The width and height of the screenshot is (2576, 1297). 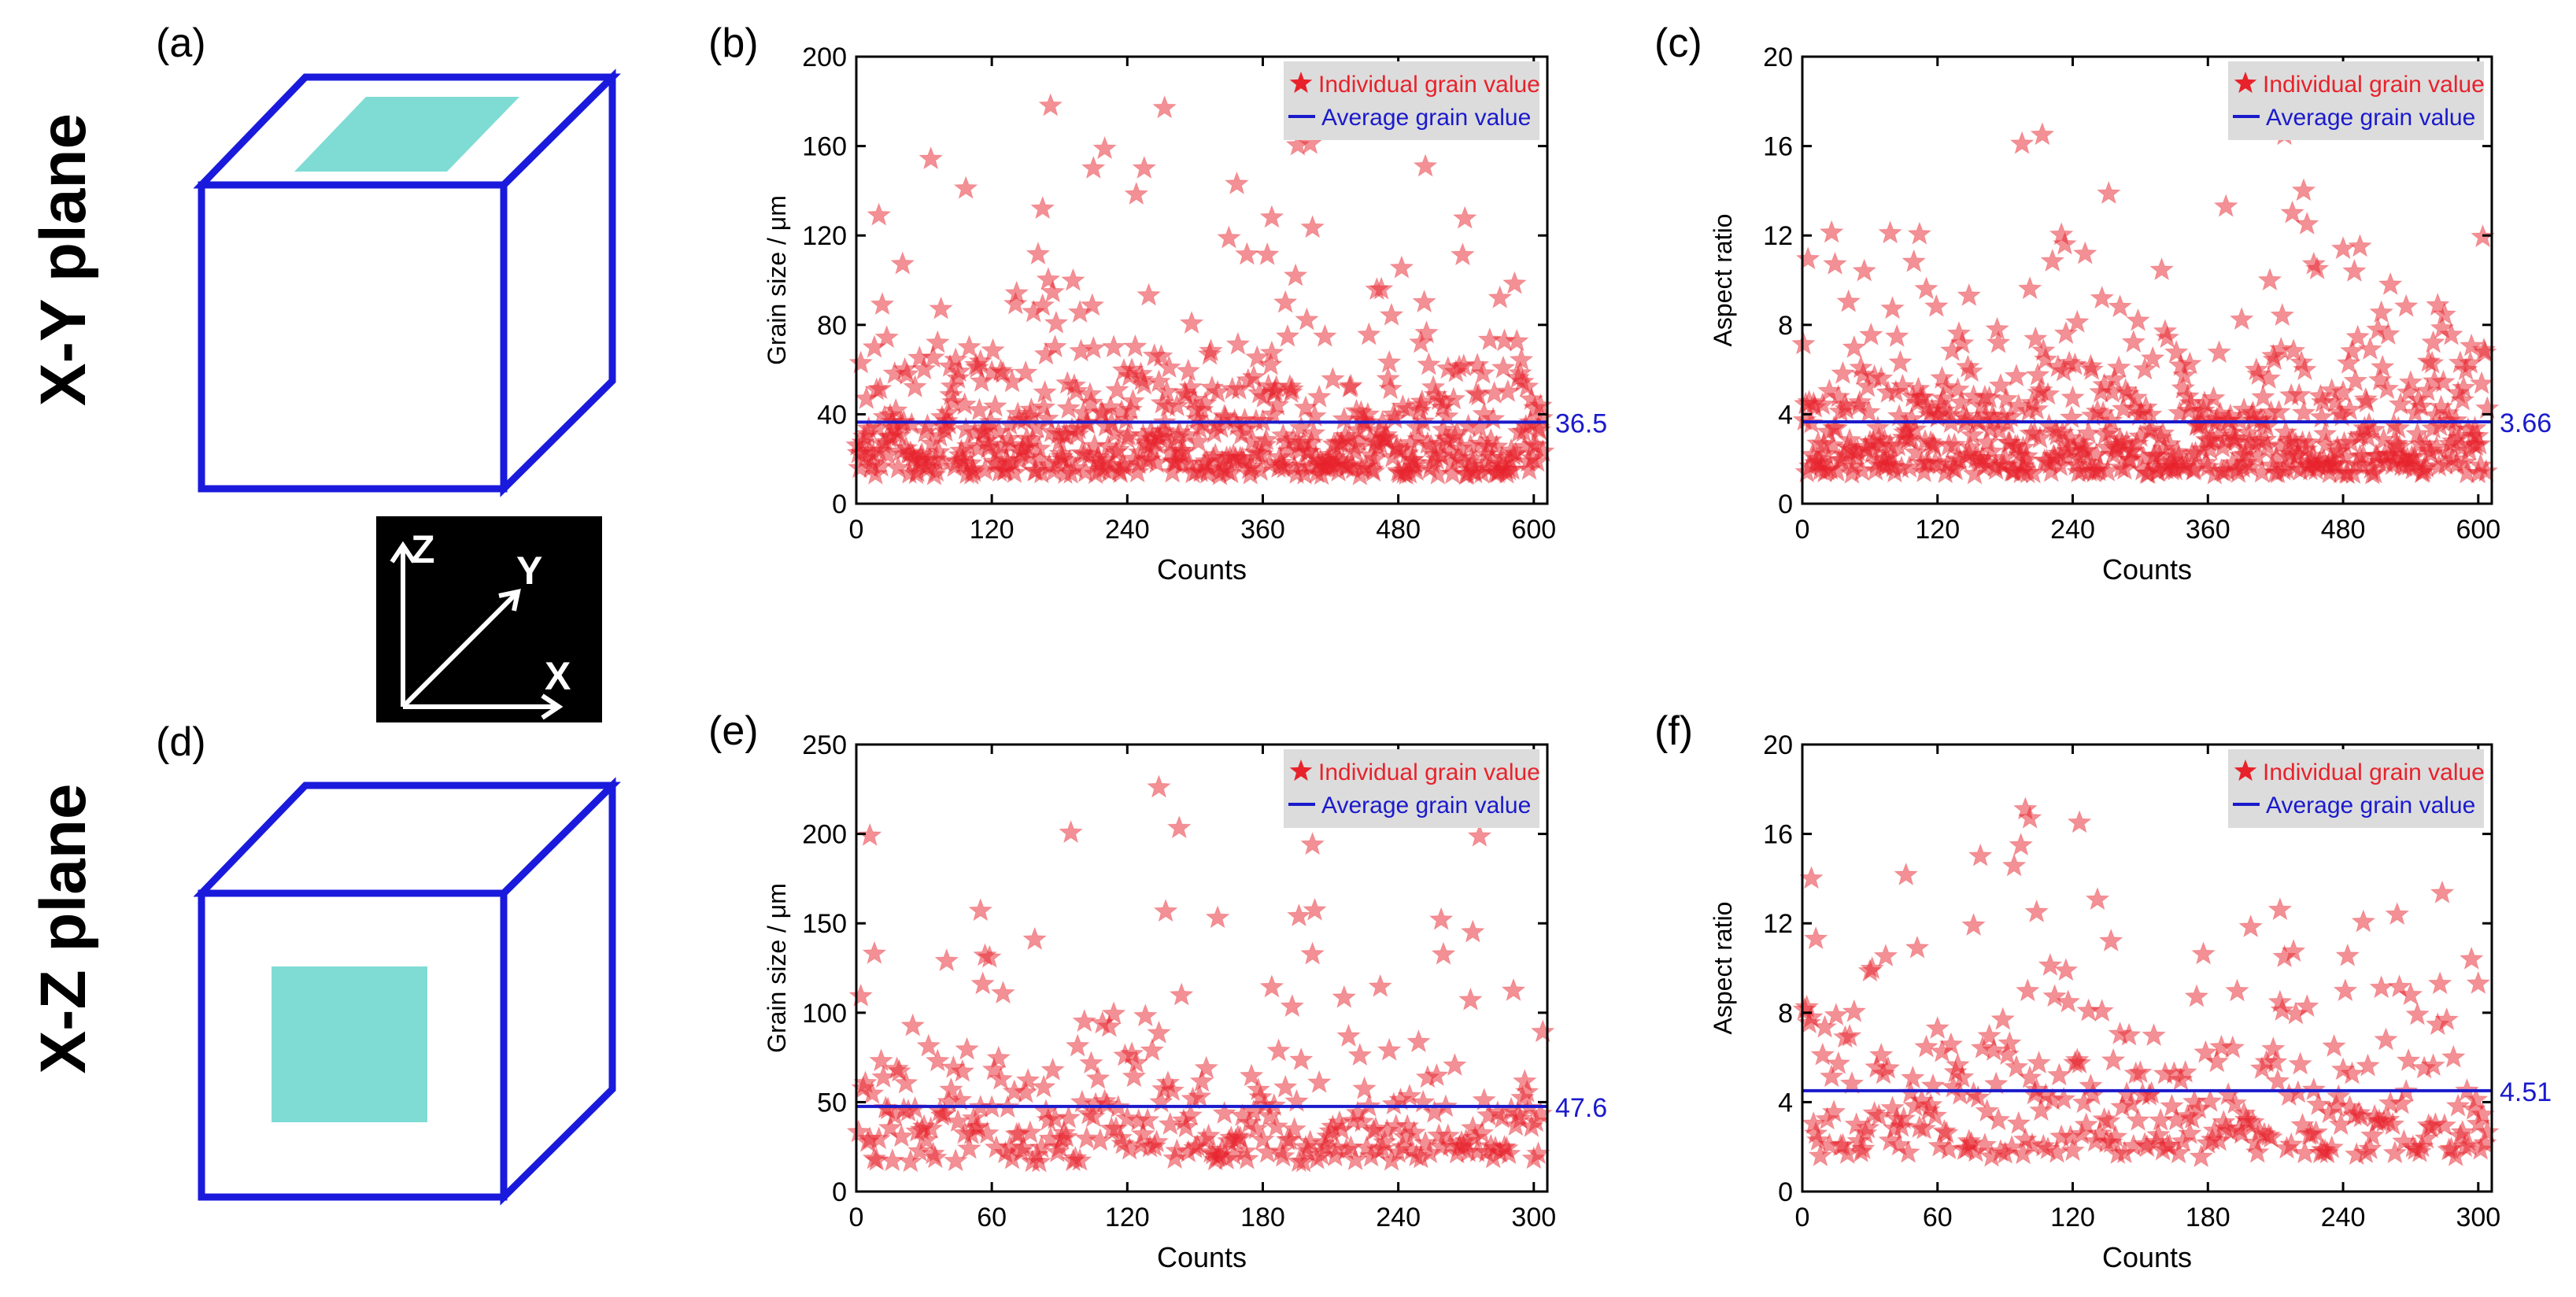 I want to click on legend-background, so click(x=1411, y=788).